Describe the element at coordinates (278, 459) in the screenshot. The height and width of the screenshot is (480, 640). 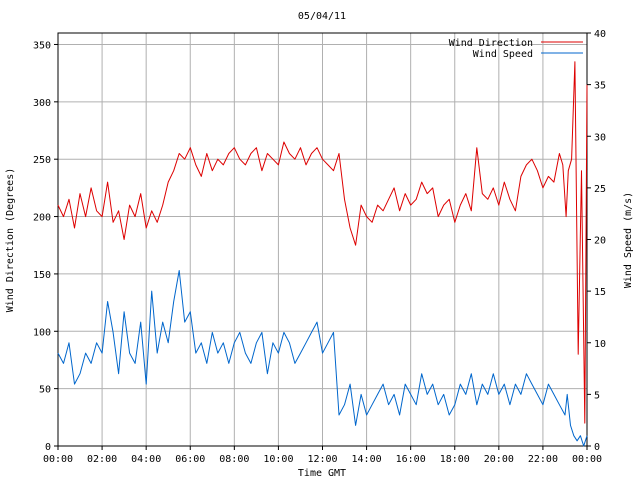
I see `x-tick-label: 10:00` at that location.